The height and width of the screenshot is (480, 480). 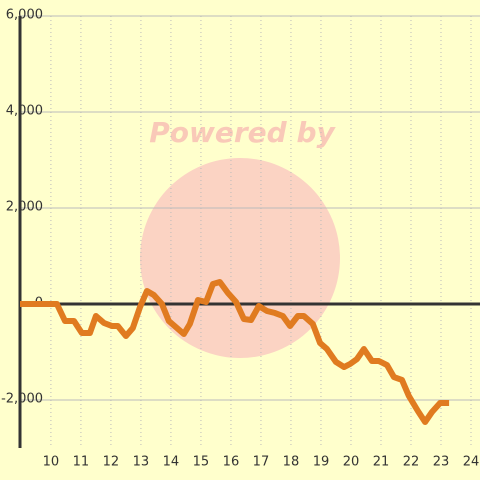 I want to click on x-tick-label: 11, so click(x=81, y=462).